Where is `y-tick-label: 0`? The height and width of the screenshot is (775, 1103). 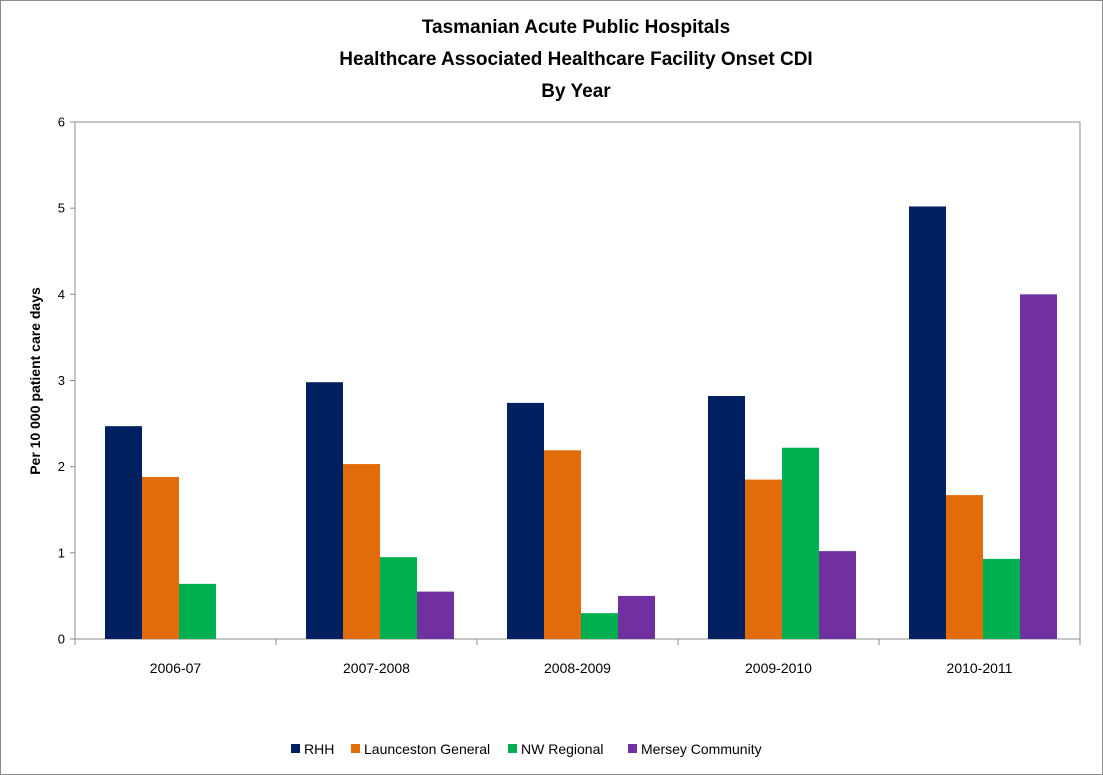
y-tick-label: 0 is located at coordinates (61, 639).